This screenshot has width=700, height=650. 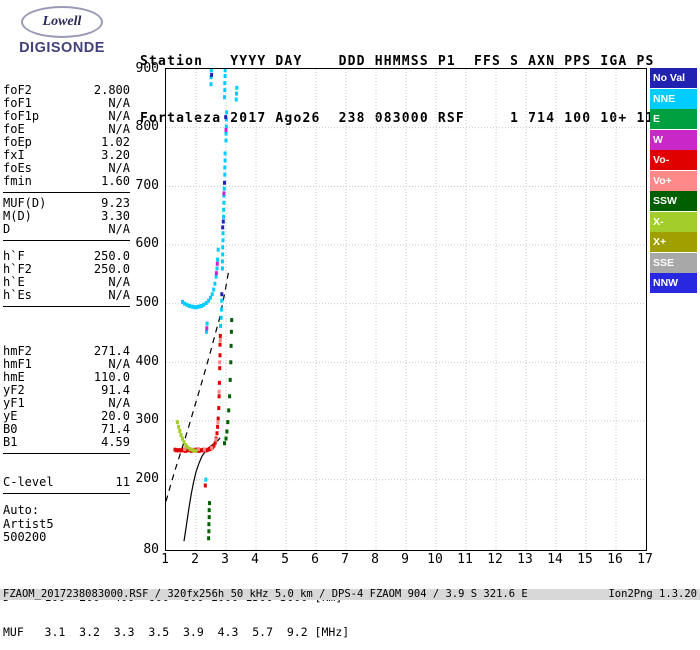 What do you see at coordinates (66, 203) in the screenshot?
I see `param-row-MUF(D): MUF(D) 9.23` at bounding box center [66, 203].